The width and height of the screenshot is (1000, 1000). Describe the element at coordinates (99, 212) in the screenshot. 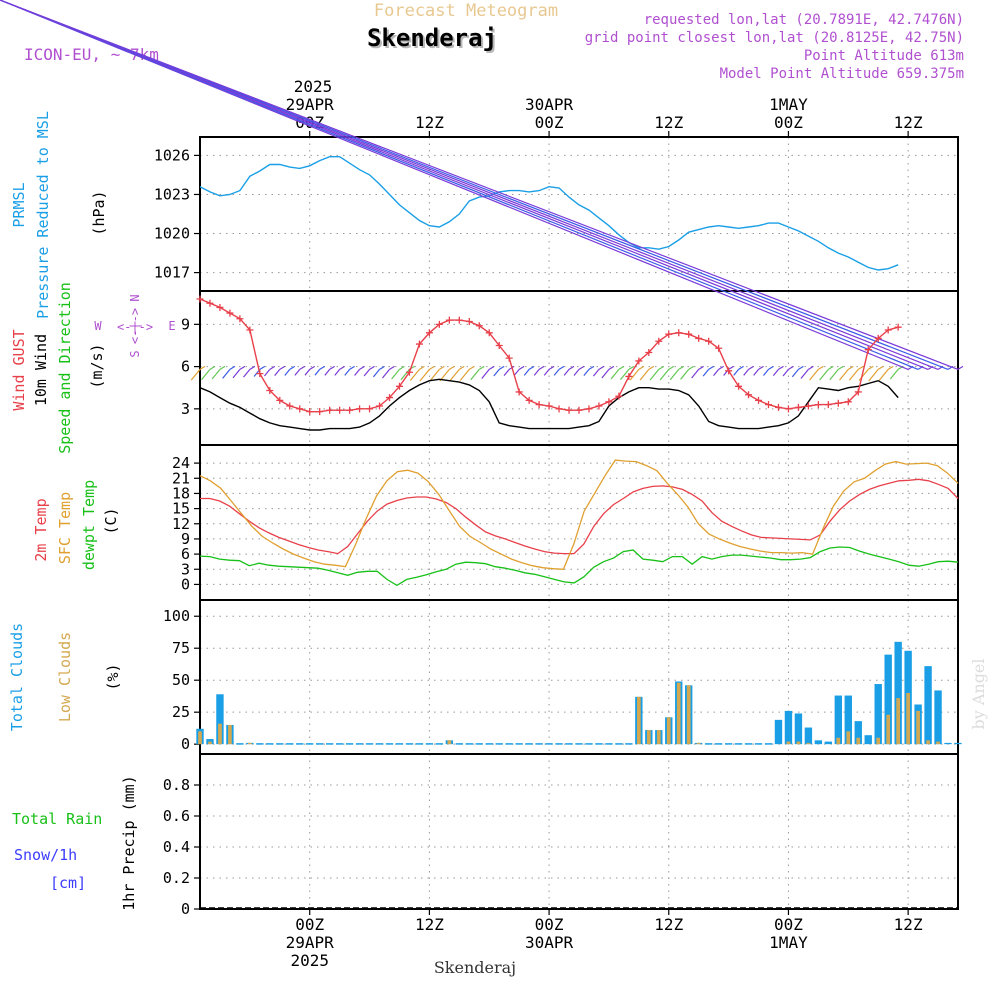

I see `pressure-unit: (hPa)` at that location.